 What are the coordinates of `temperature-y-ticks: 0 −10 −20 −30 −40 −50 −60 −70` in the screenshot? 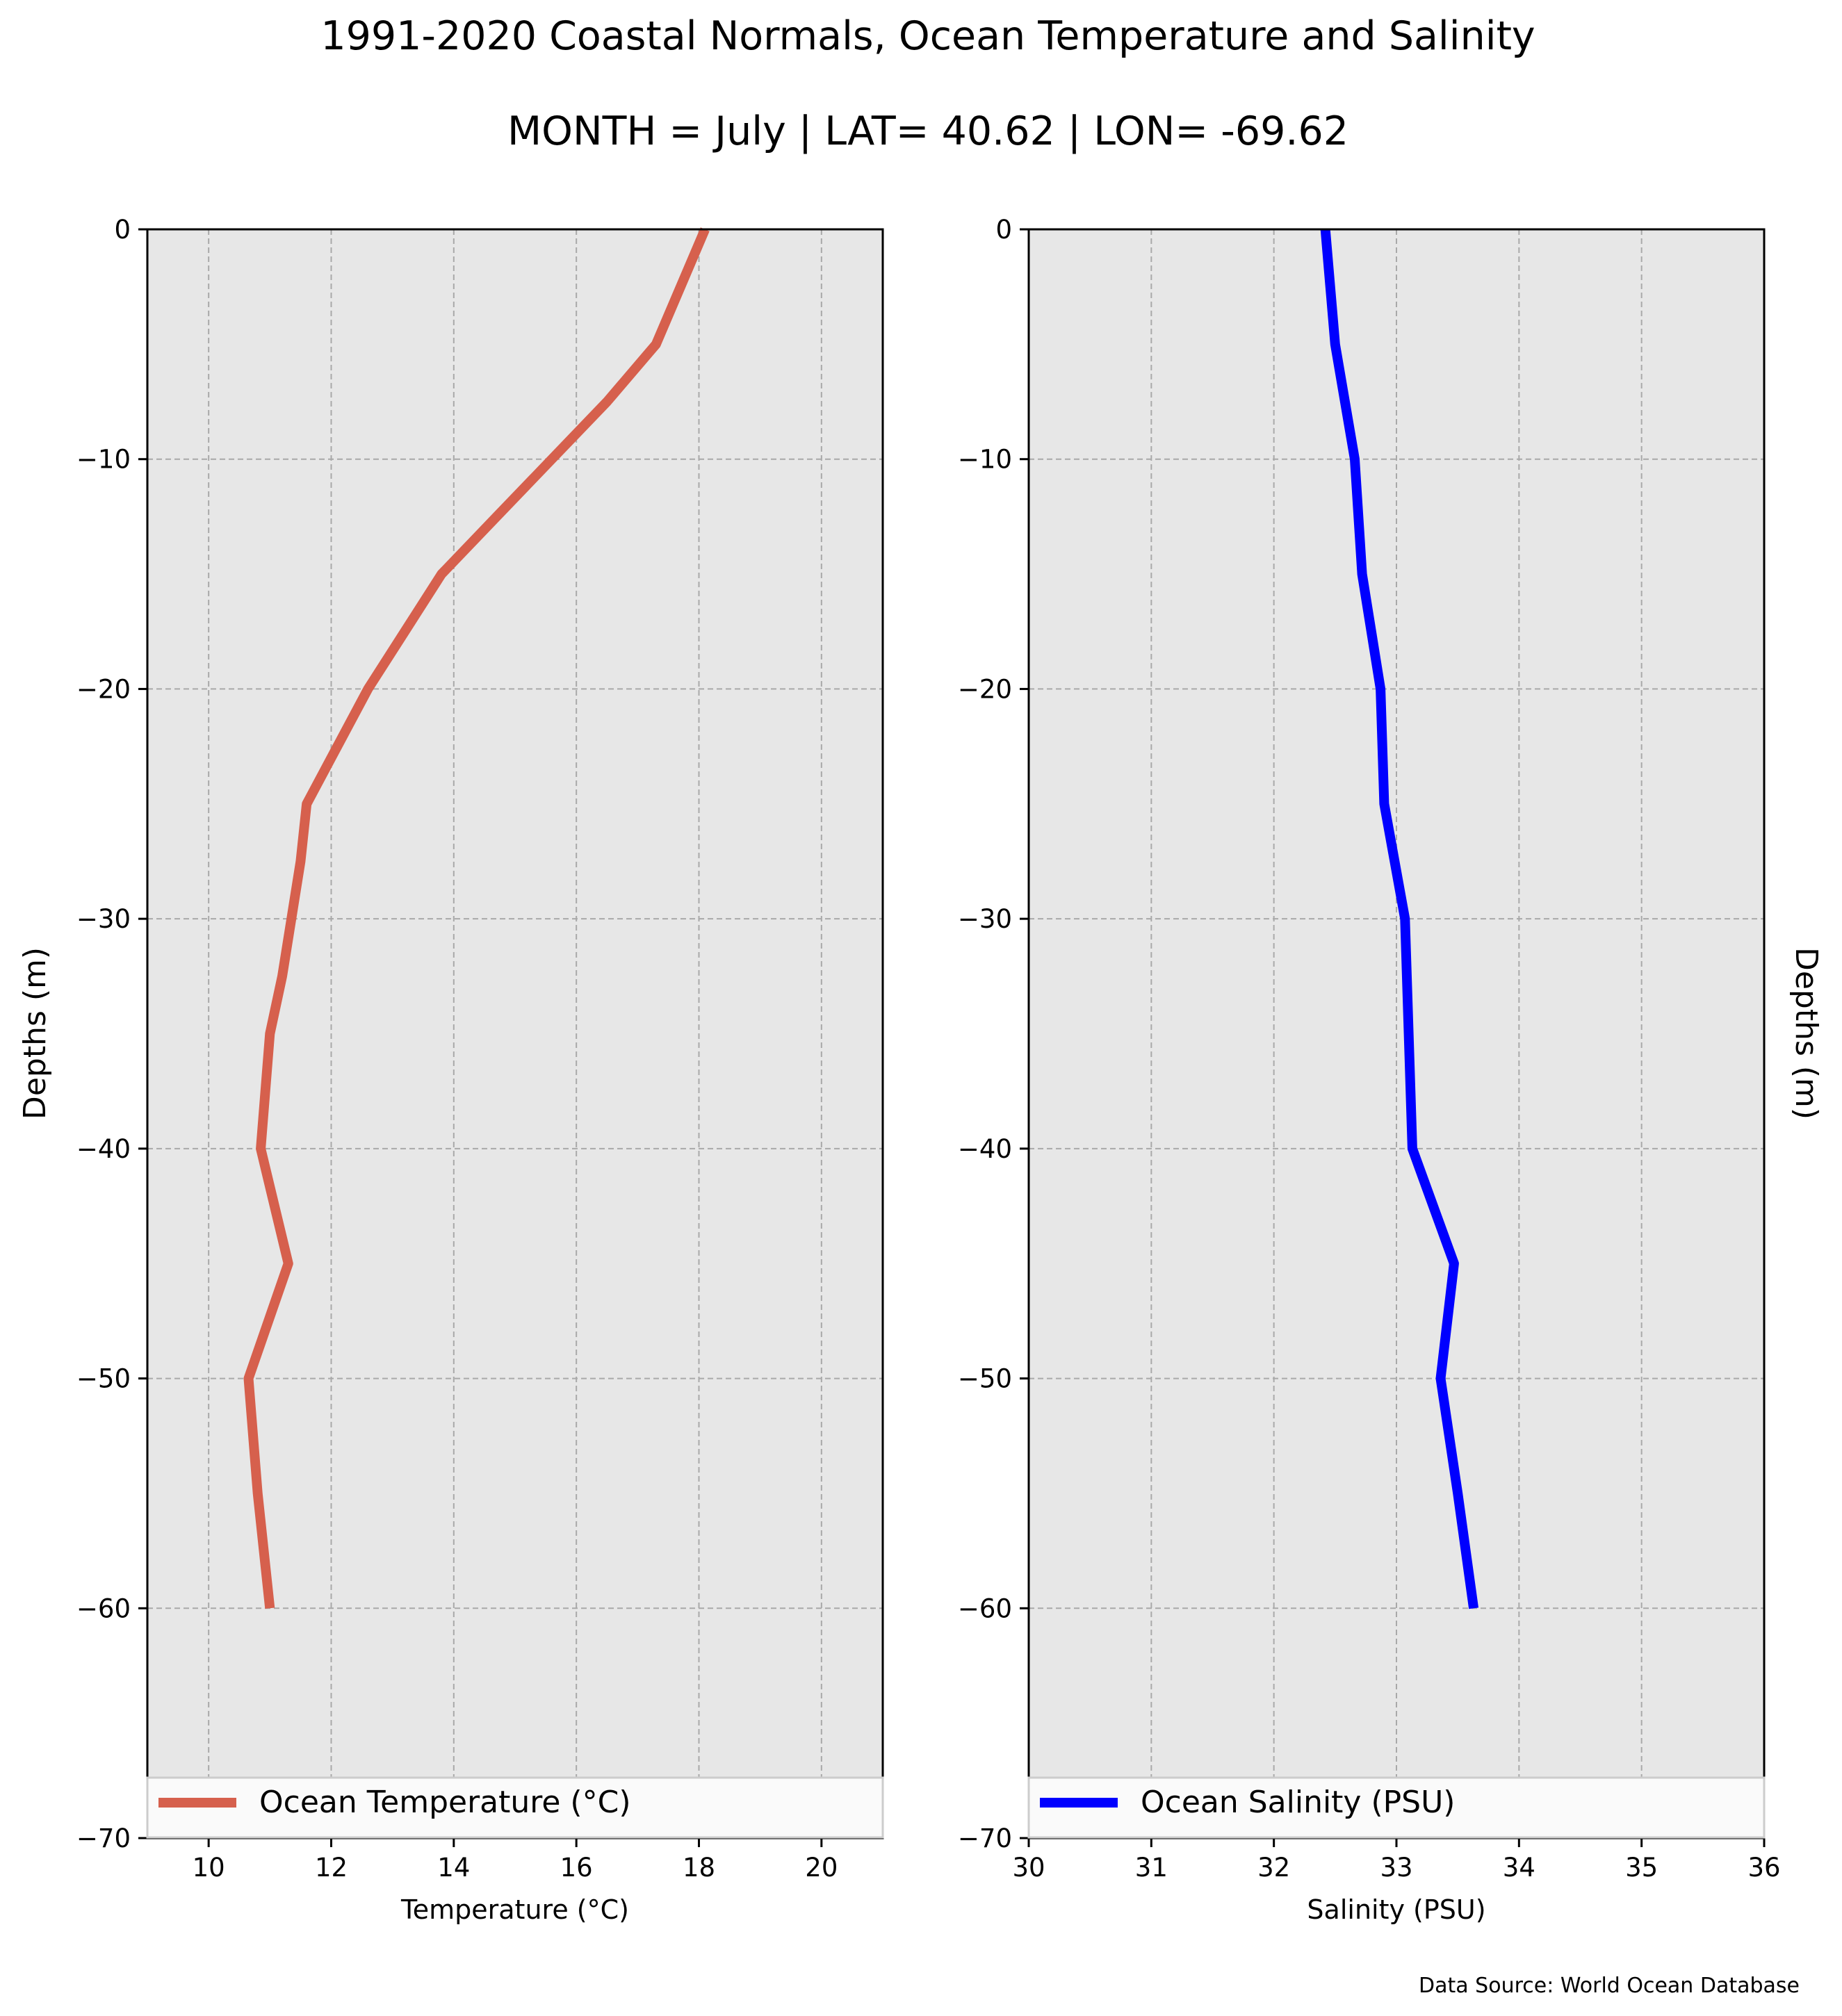 It's located at (112, 1034).